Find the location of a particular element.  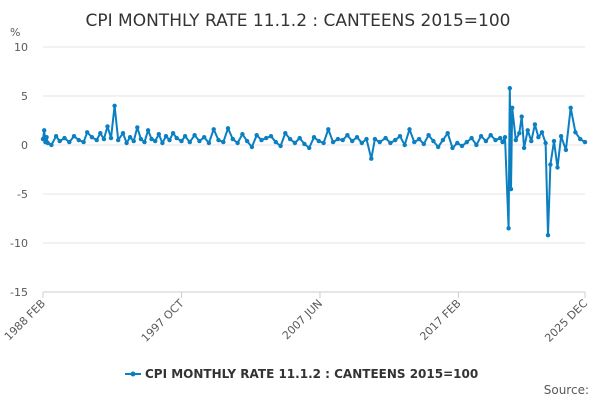

y-tick-label: -10 is located at coordinates (19, 243).